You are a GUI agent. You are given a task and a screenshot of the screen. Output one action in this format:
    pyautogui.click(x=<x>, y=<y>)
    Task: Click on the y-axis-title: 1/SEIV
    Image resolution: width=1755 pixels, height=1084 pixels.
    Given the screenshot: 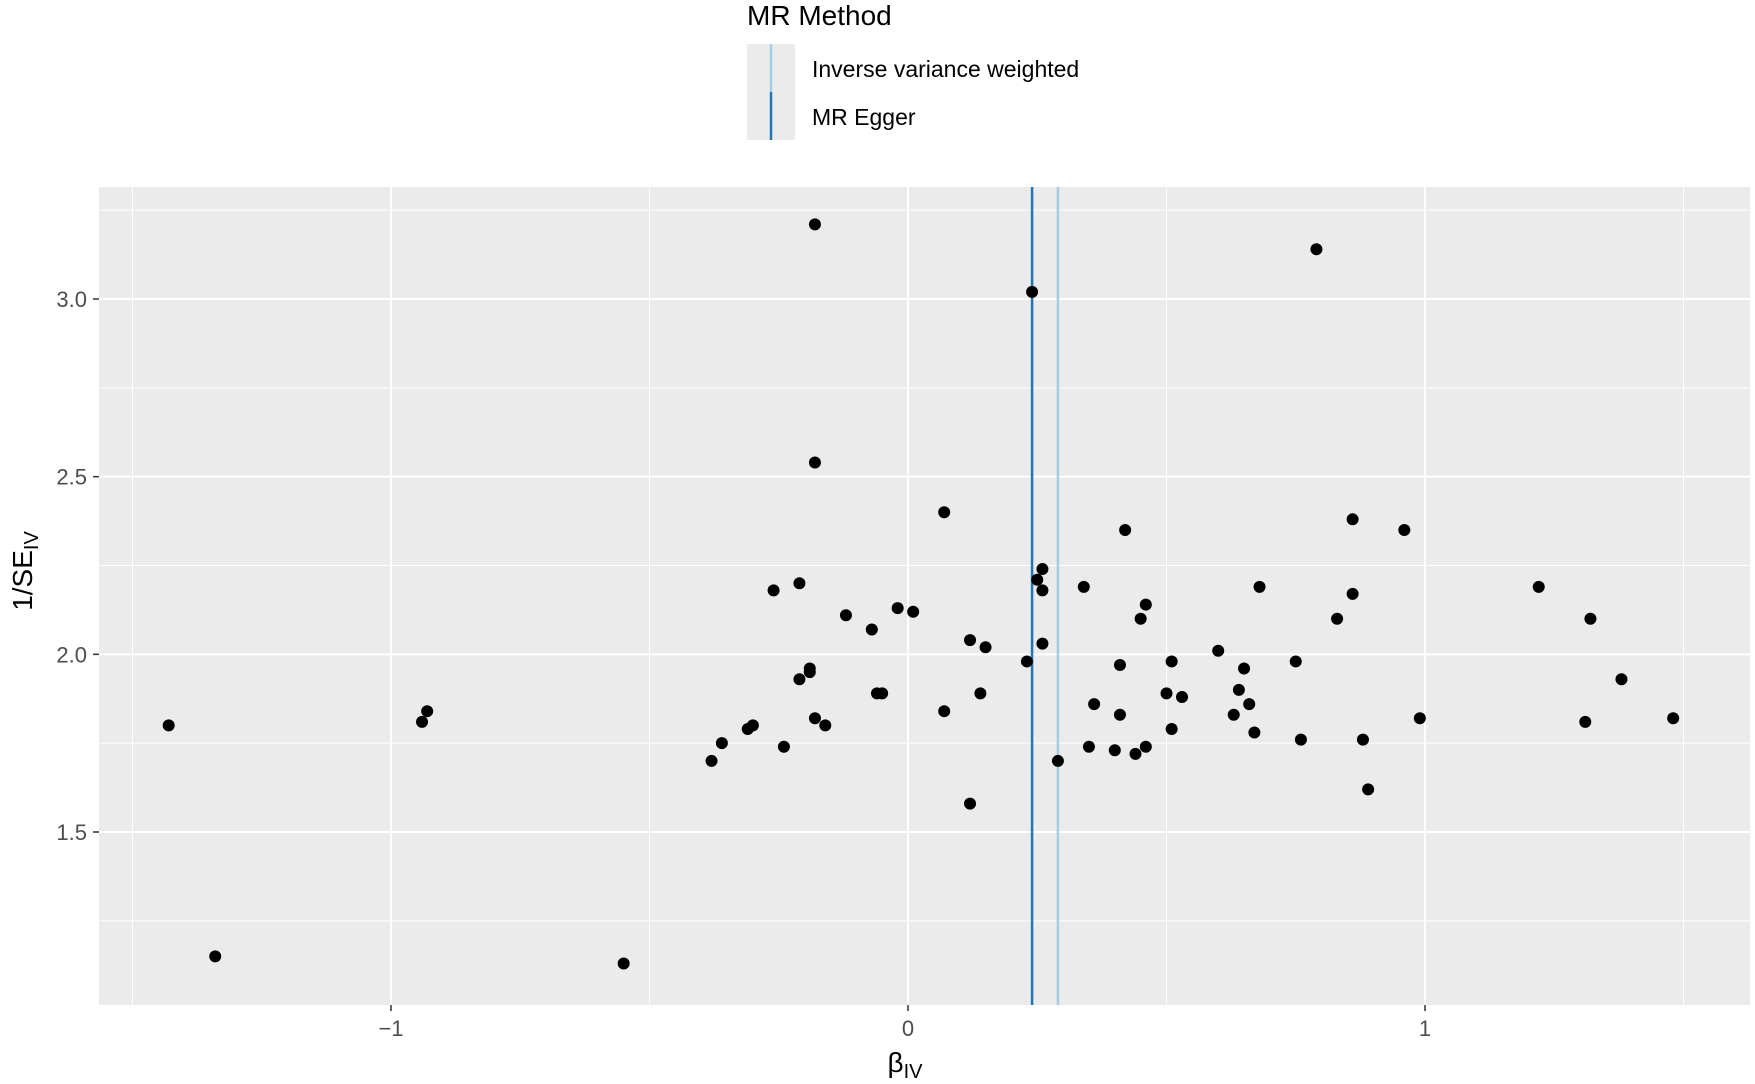 What is the action you would take?
    pyautogui.click(x=25, y=571)
    